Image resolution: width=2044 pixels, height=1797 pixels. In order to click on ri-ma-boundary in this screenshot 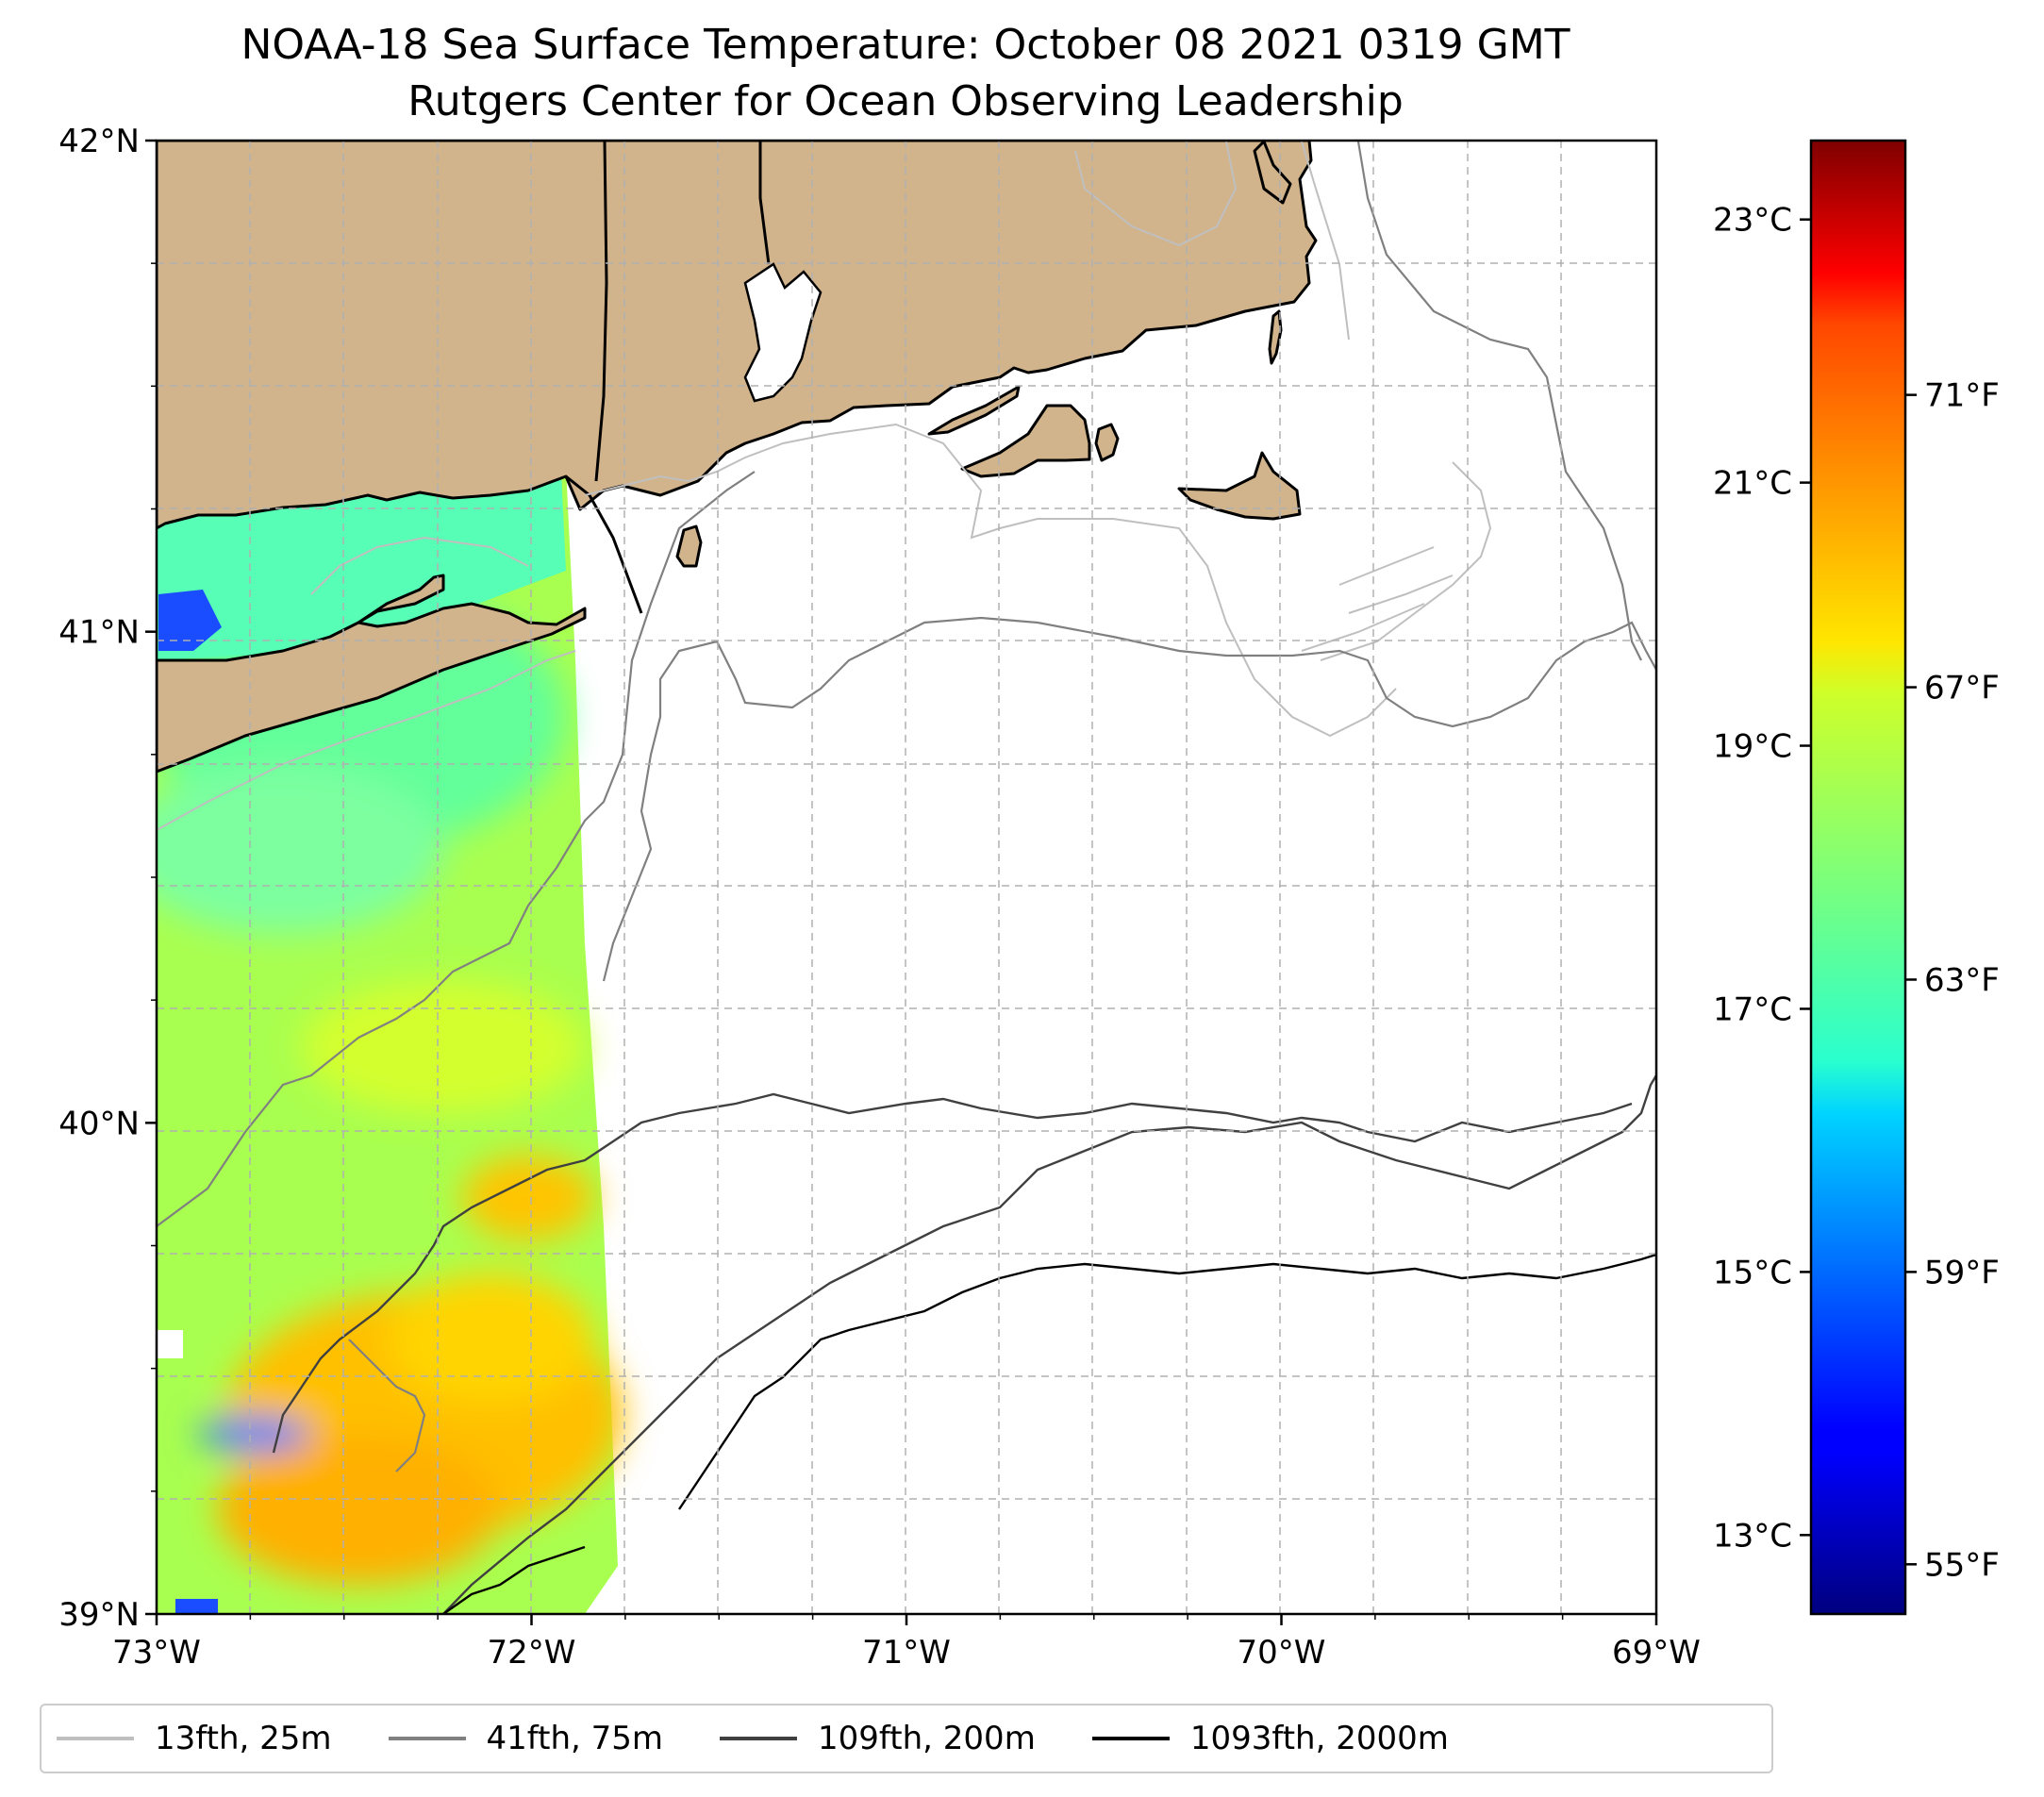, I will do `click(764, 203)`.